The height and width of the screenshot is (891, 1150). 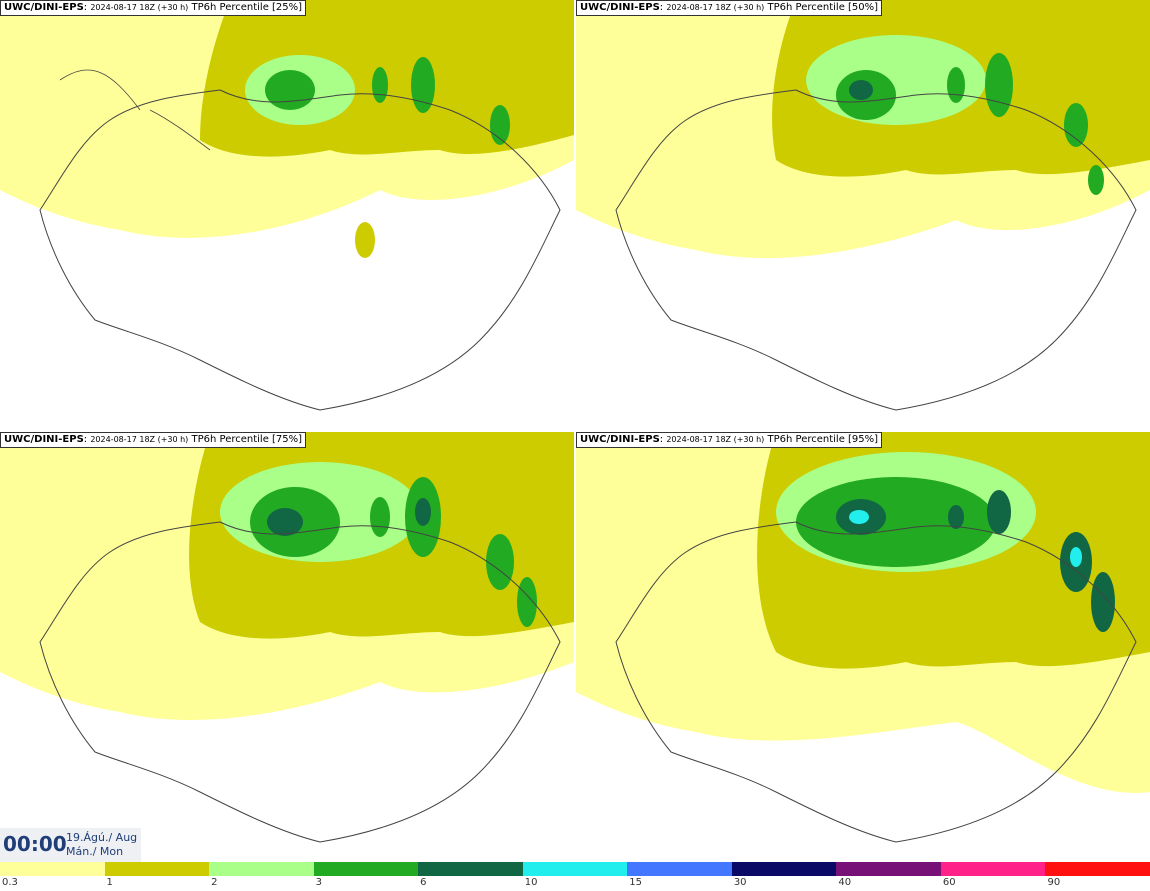 I want to click on valid-time: 00:00, so click(x=35, y=844).